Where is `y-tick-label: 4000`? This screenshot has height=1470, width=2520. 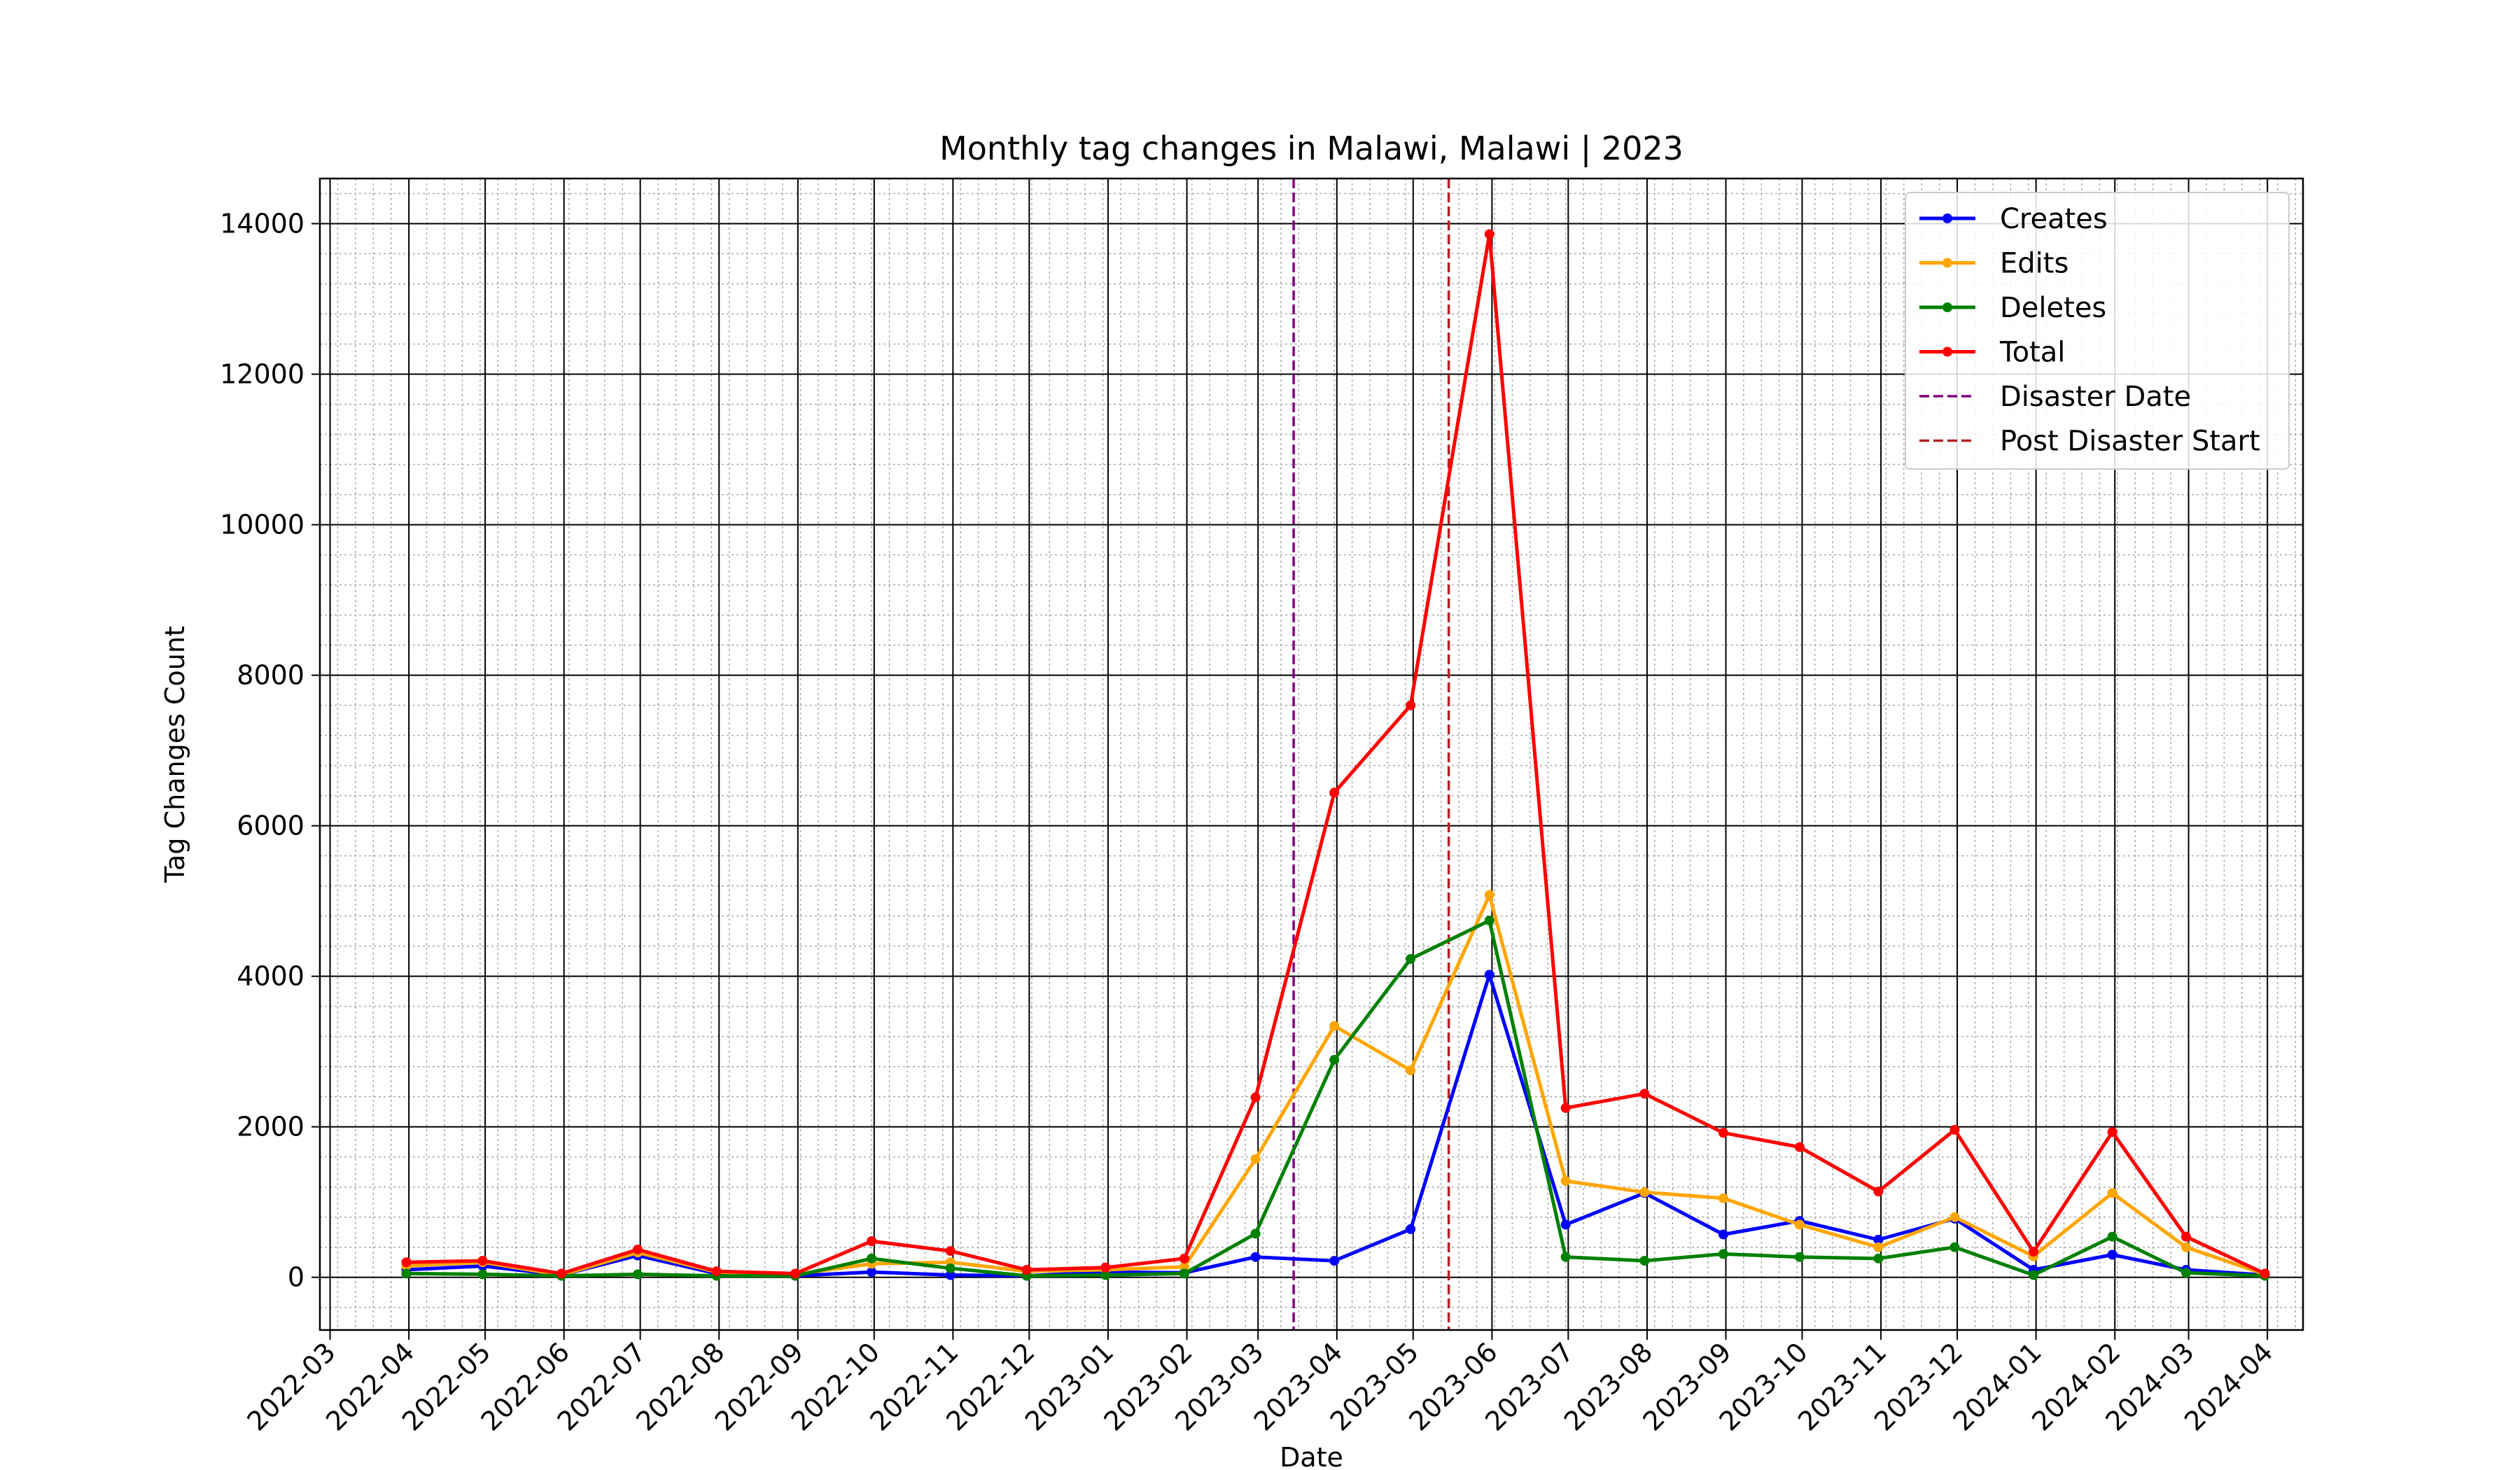
y-tick-label: 4000 is located at coordinates (270, 976).